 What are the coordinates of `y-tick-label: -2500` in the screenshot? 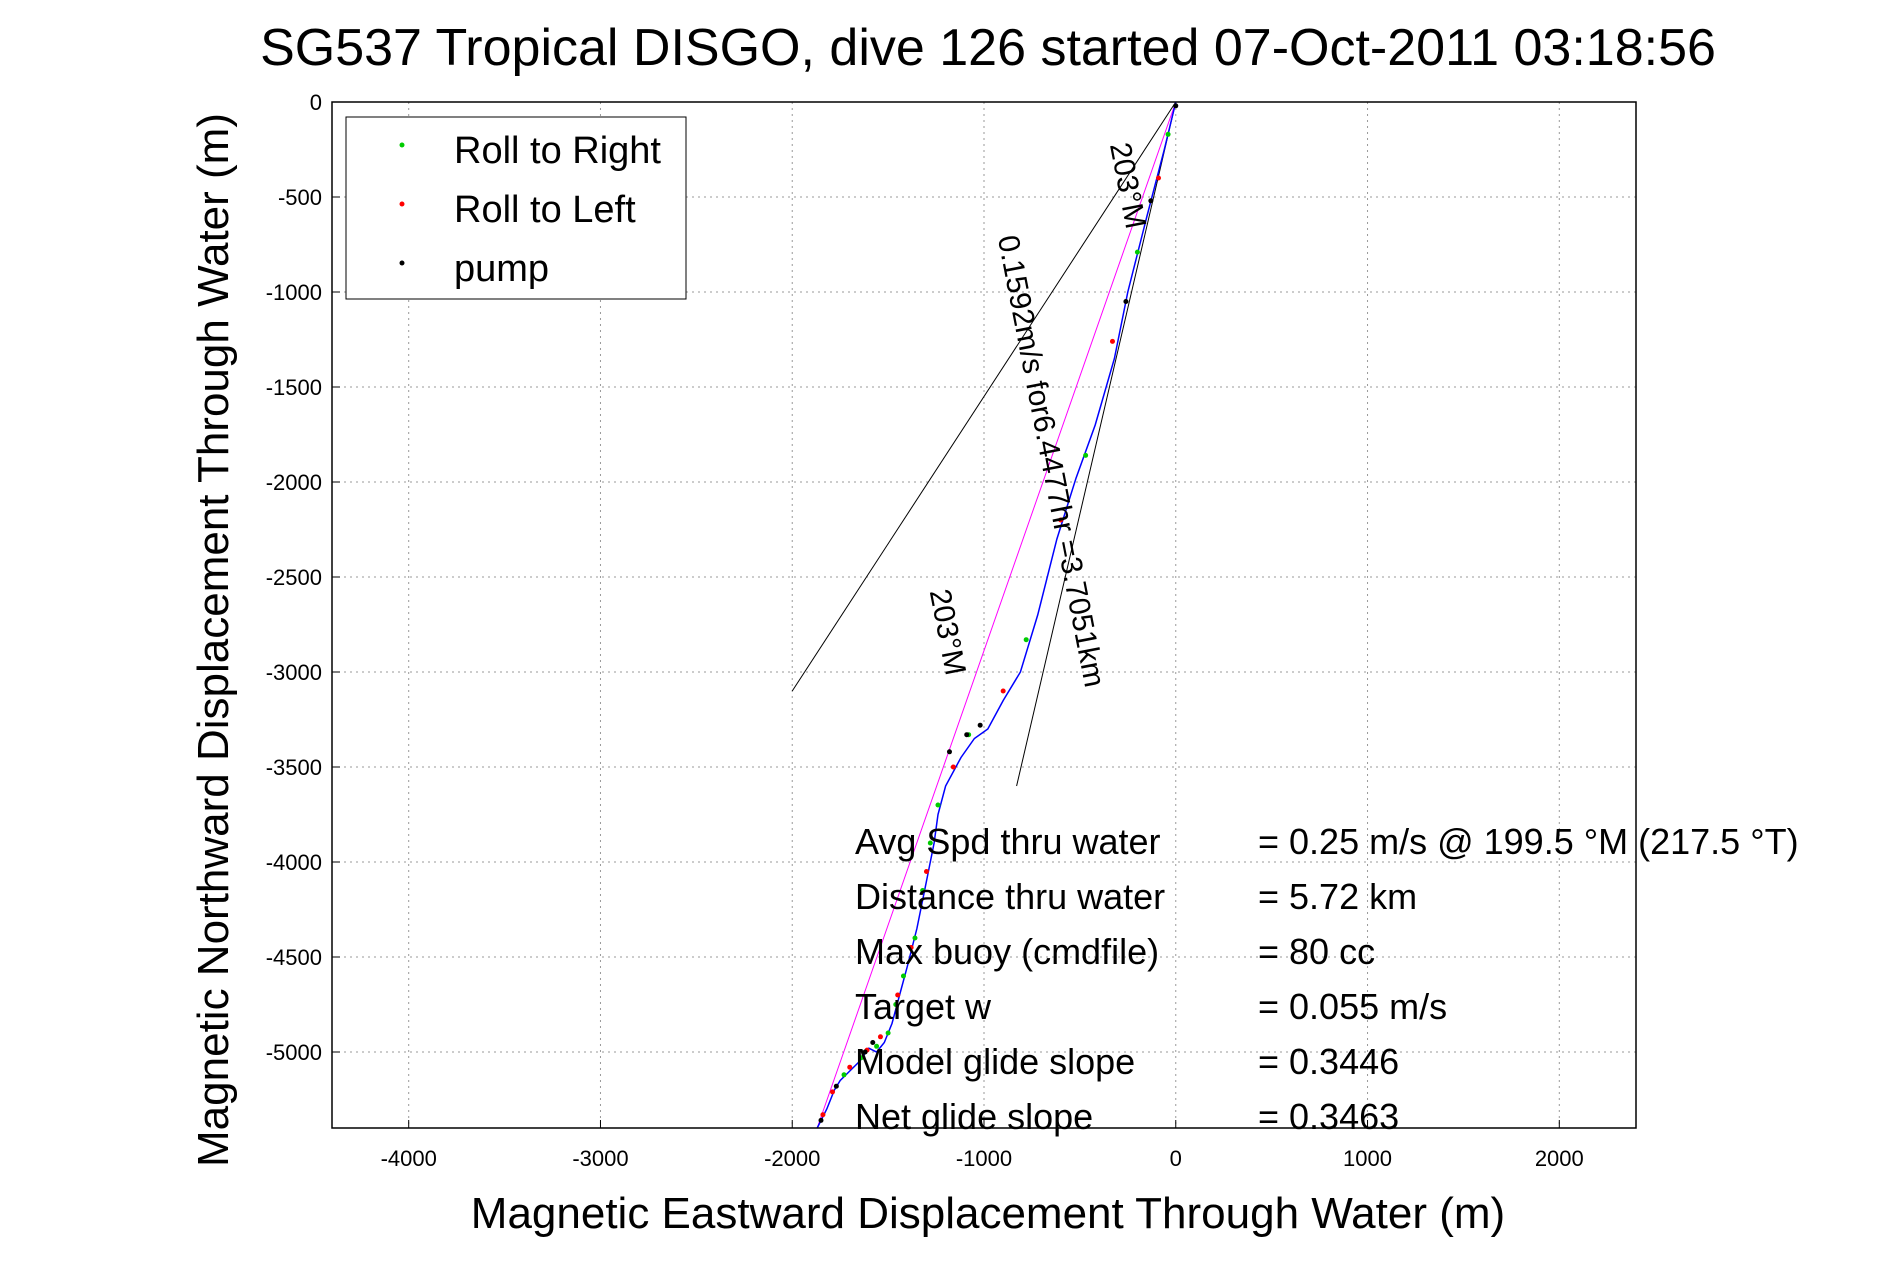 It's located at (294, 577).